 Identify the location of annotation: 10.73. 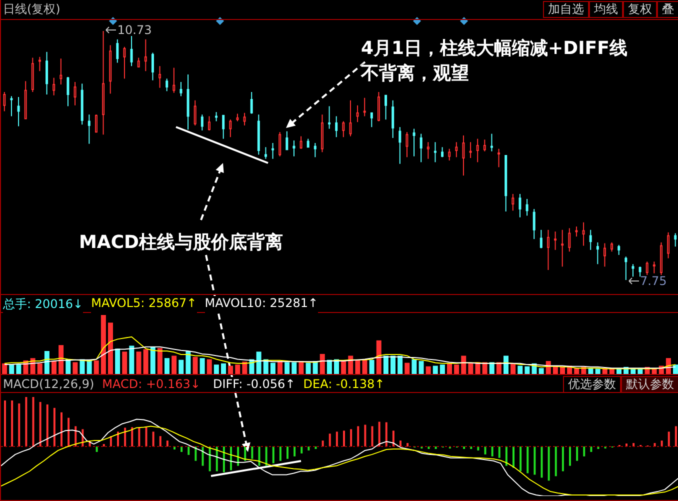
(134, 30).